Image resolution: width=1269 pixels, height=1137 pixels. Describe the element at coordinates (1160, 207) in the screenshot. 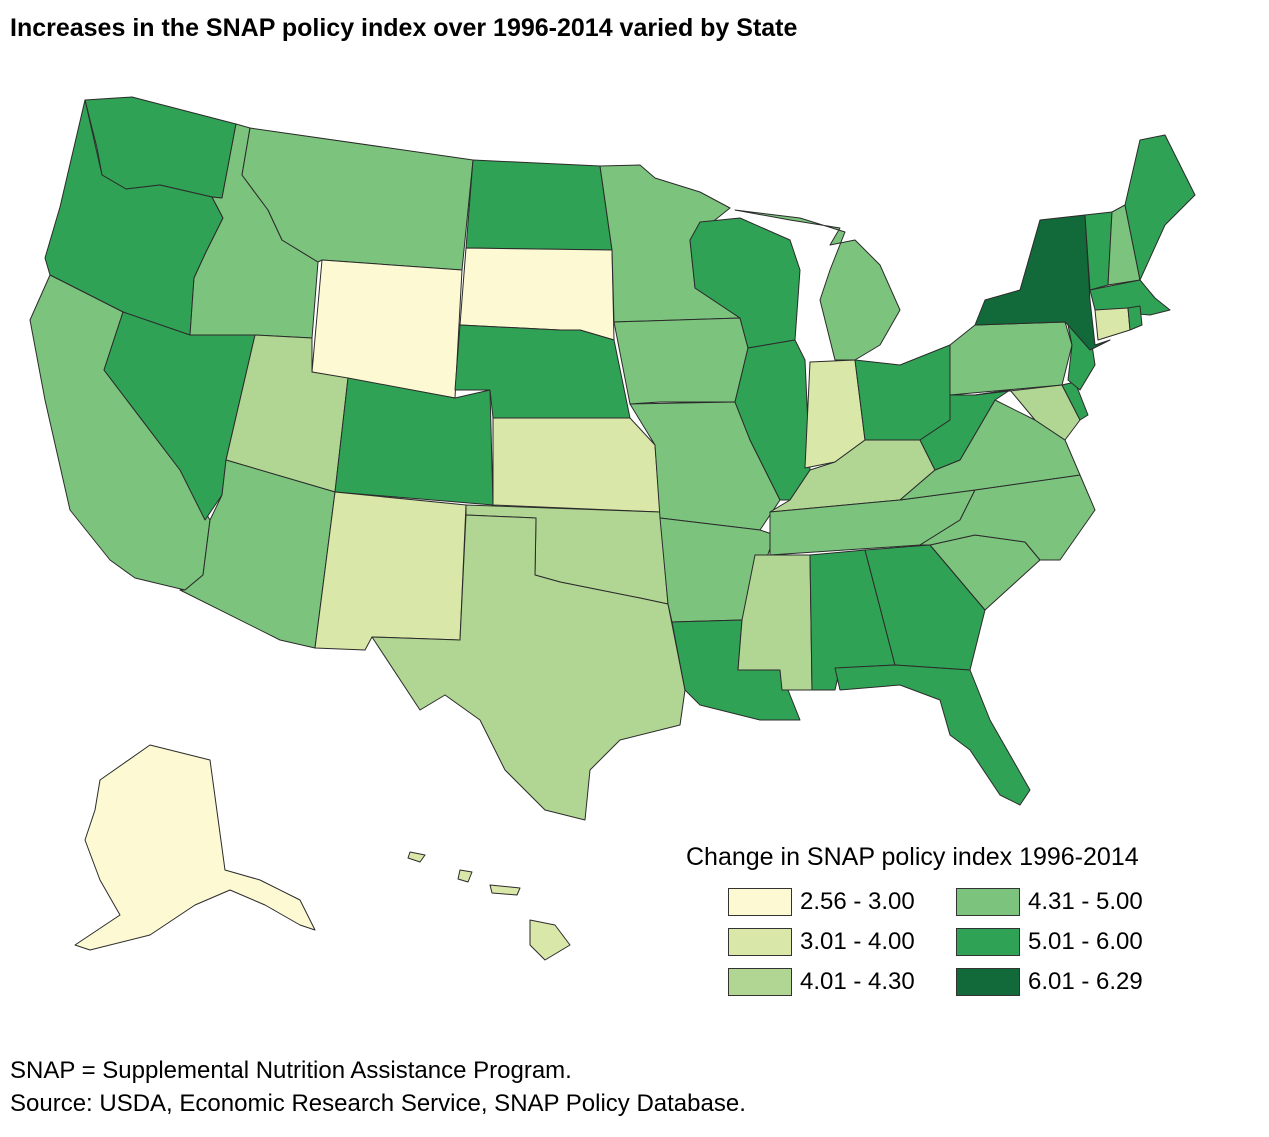

I see `state-me` at that location.